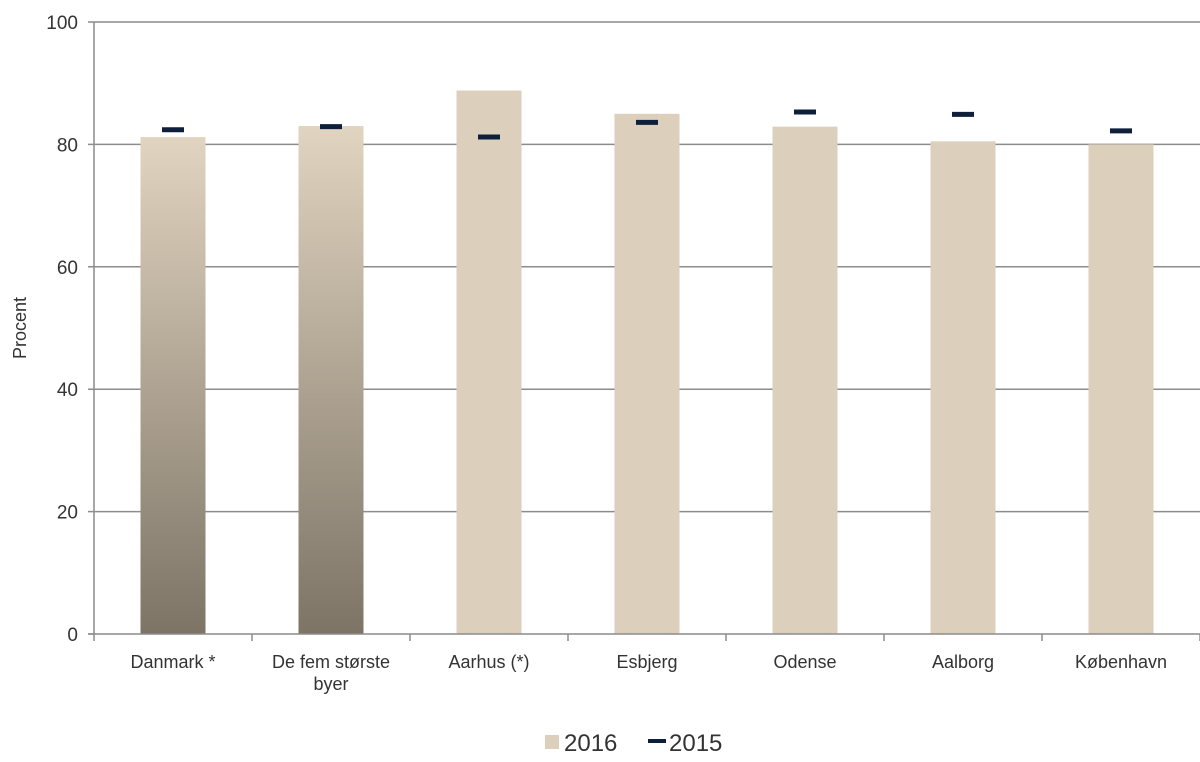 This screenshot has width=1200, height=762. I want to click on x-tick-label: byer, so click(330, 684).